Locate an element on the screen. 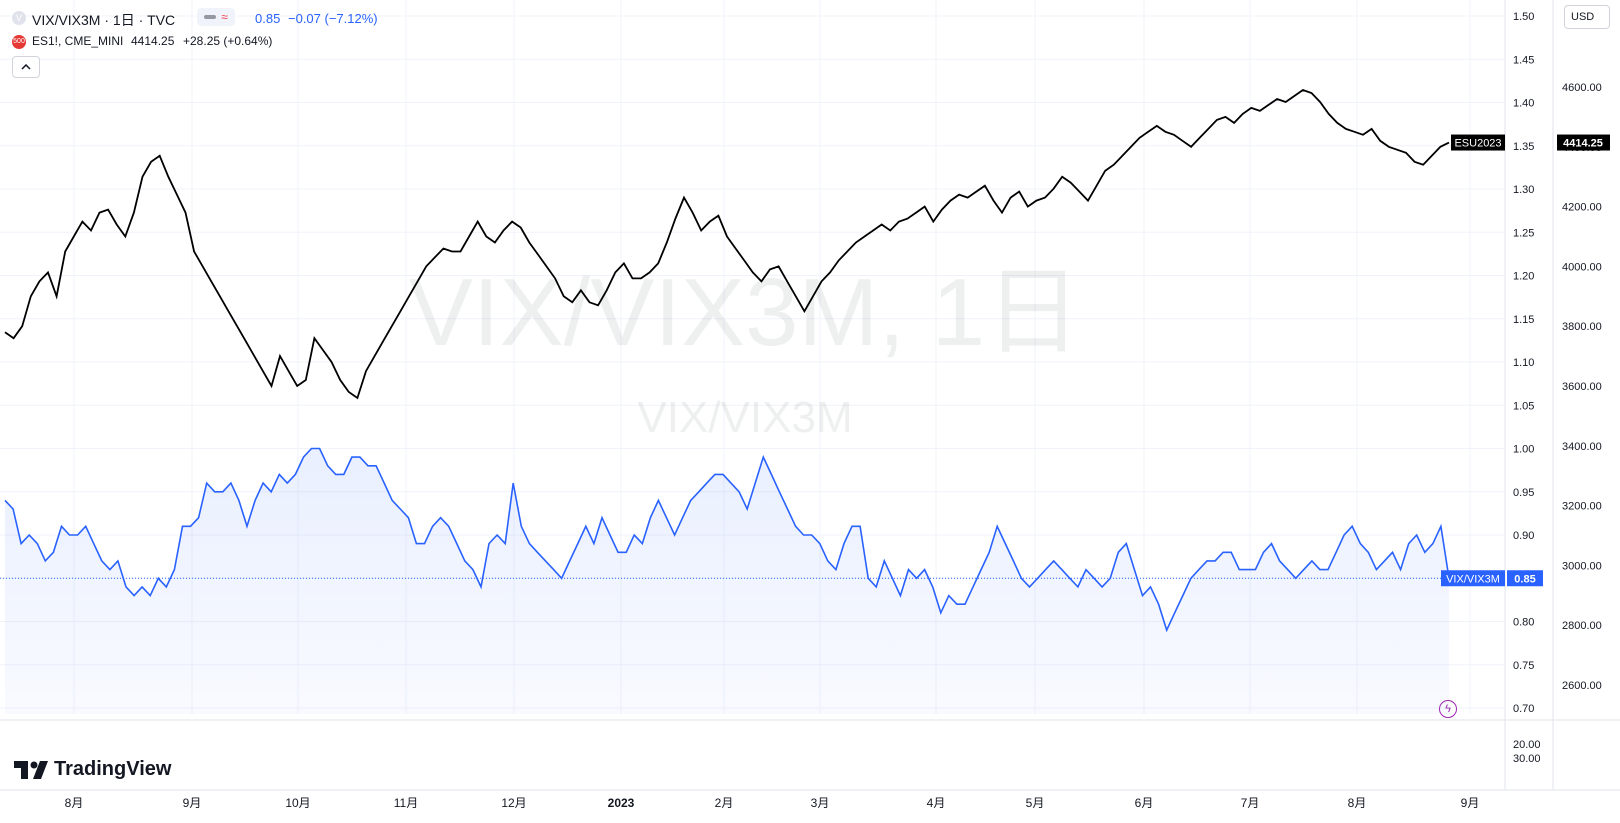  left-axis-tick-label: 0.70 is located at coordinates (1523, 709).